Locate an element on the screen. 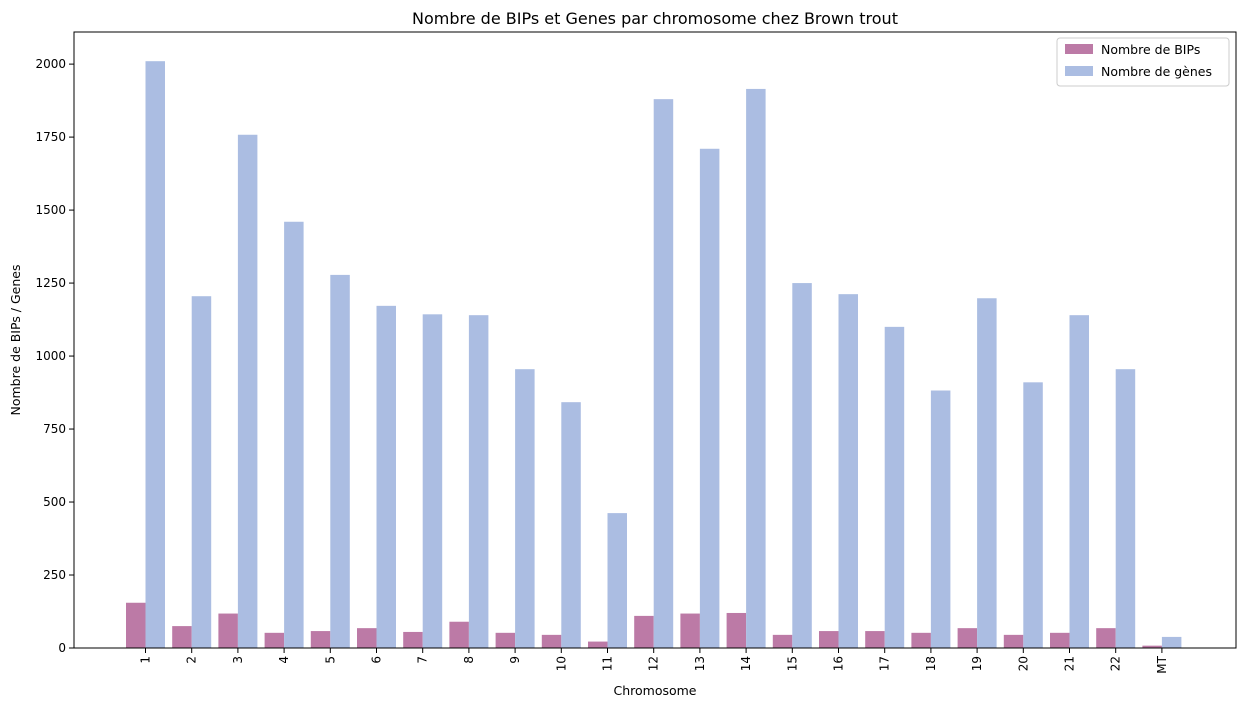 This screenshot has width=1246, height=708. x-tick-label: 17 is located at coordinates (885, 663).